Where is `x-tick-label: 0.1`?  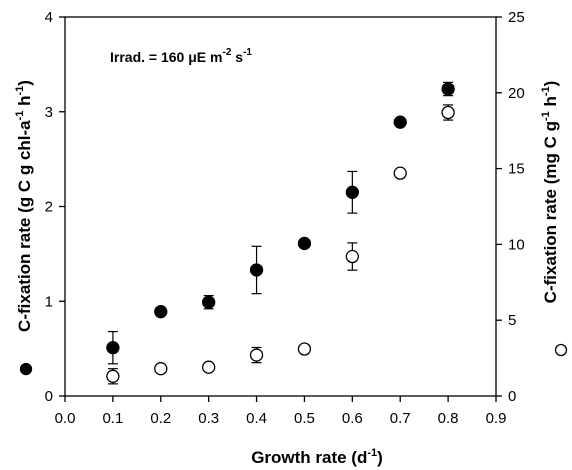 x-tick-label: 0.1 is located at coordinates (112, 418).